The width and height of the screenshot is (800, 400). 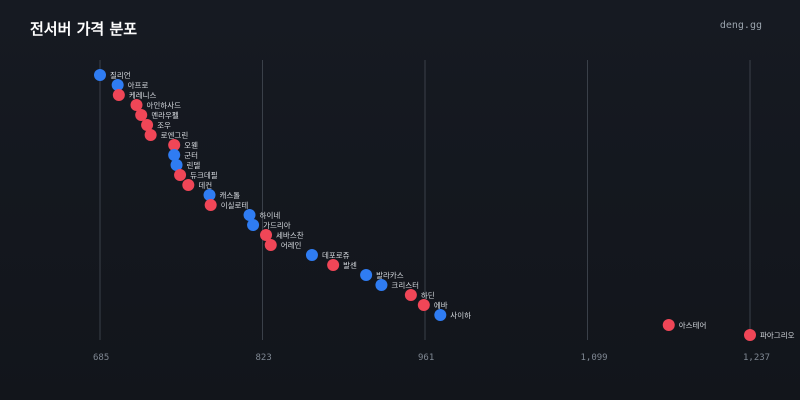 What do you see at coordinates (164, 105) in the screenshot?
I see `point-label: 아인하사드` at bounding box center [164, 105].